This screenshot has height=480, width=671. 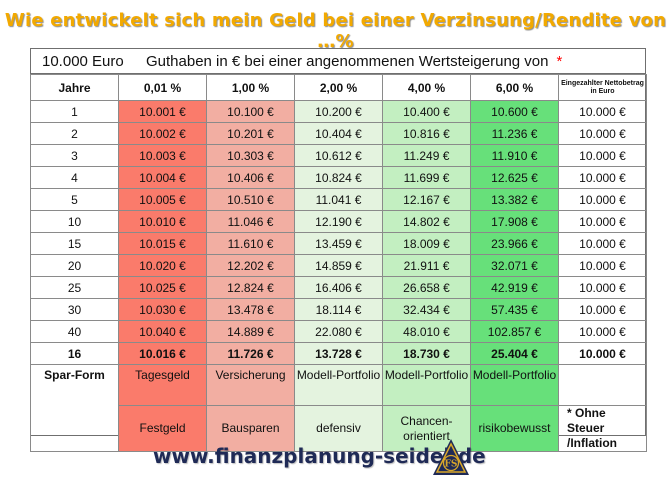 What do you see at coordinates (162, 199) in the screenshot?
I see `cell-rate-0-01: 10.005 €` at bounding box center [162, 199].